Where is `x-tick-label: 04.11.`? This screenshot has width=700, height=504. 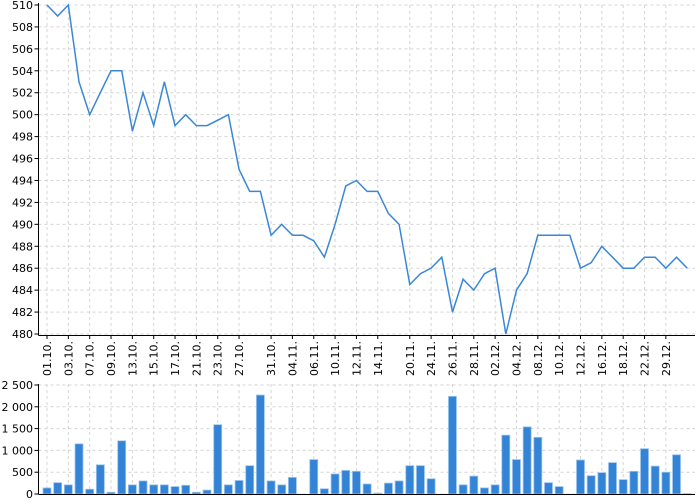 x-tick-label: 04.11. is located at coordinates (292, 358).